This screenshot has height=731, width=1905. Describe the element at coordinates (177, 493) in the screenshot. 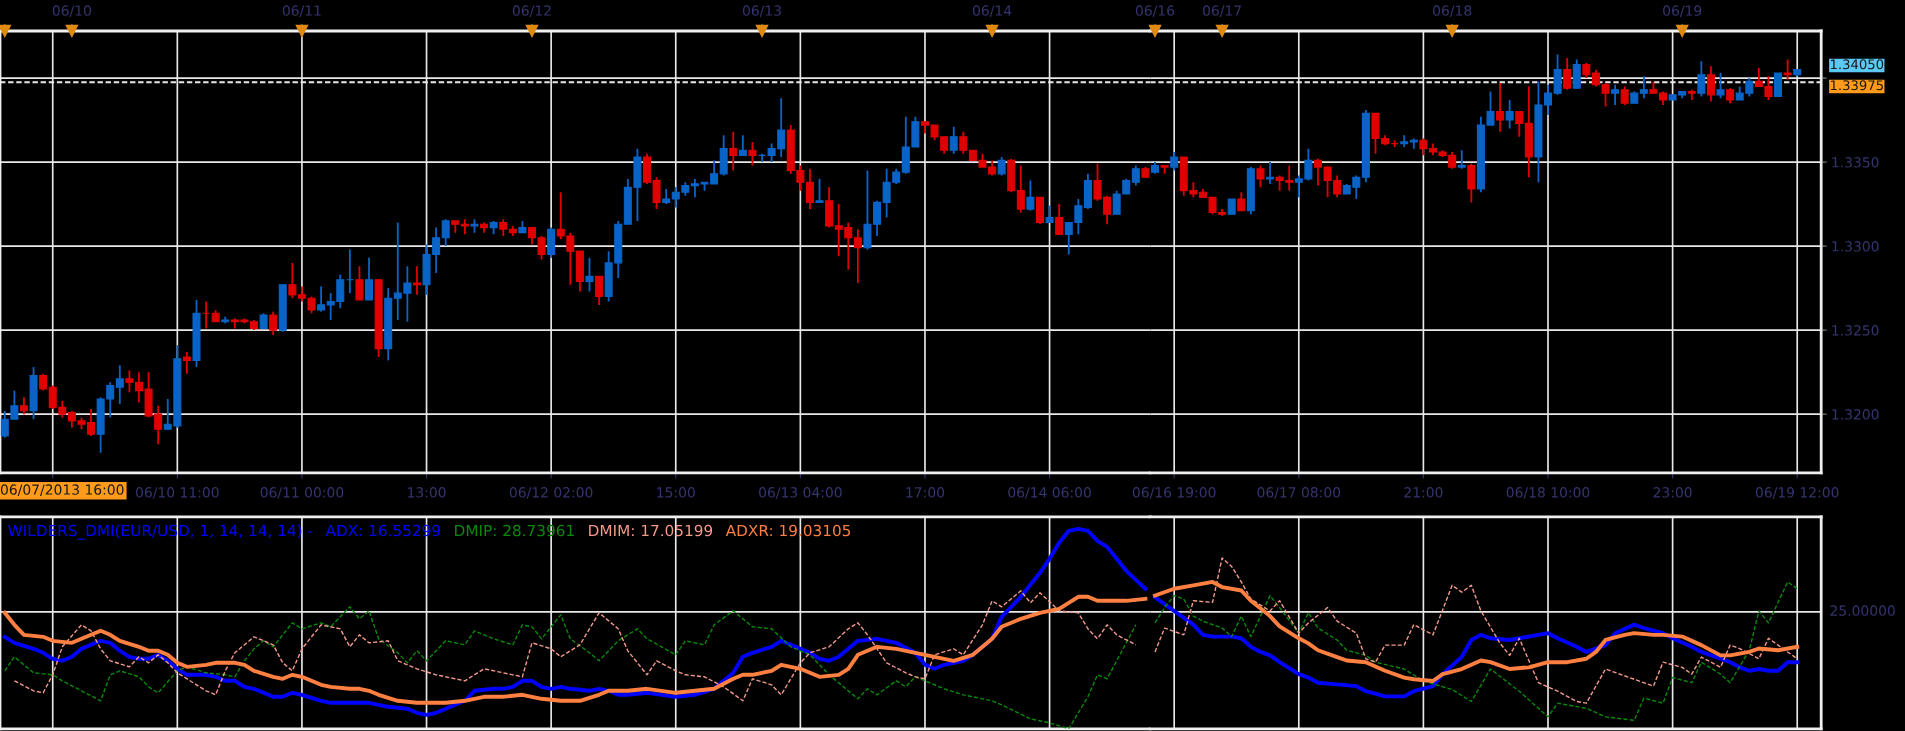

I see `x-tick-label: 06/10 11:00` at that location.